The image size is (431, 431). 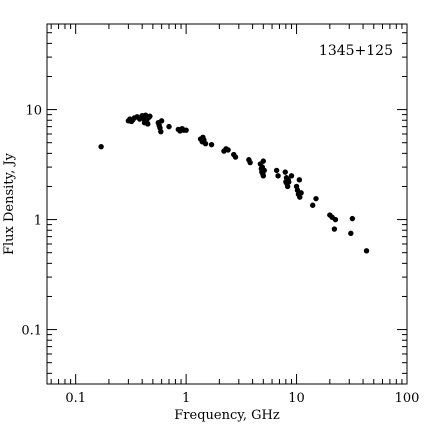 What do you see at coordinates (296, 398) in the screenshot?
I see `x-tick-label: 10` at bounding box center [296, 398].